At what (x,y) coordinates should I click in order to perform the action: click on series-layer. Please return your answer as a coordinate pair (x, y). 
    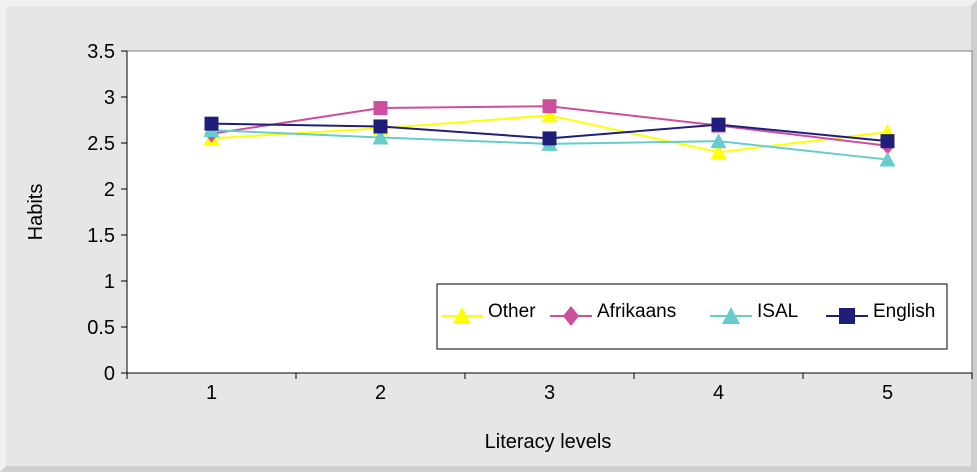
    Looking at the image, I should click on (549, 133).